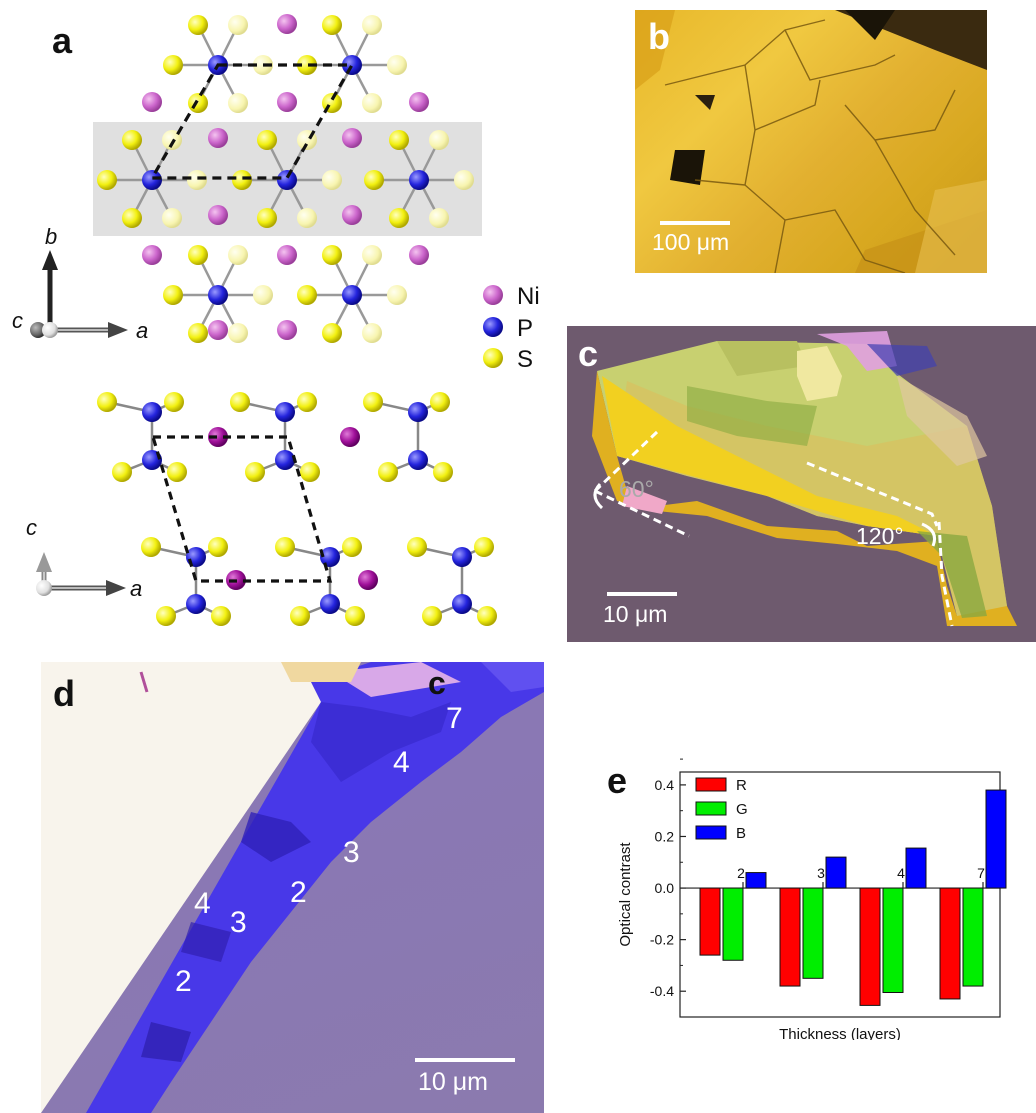  I want to click on axes-bottom, so click(81, 574).